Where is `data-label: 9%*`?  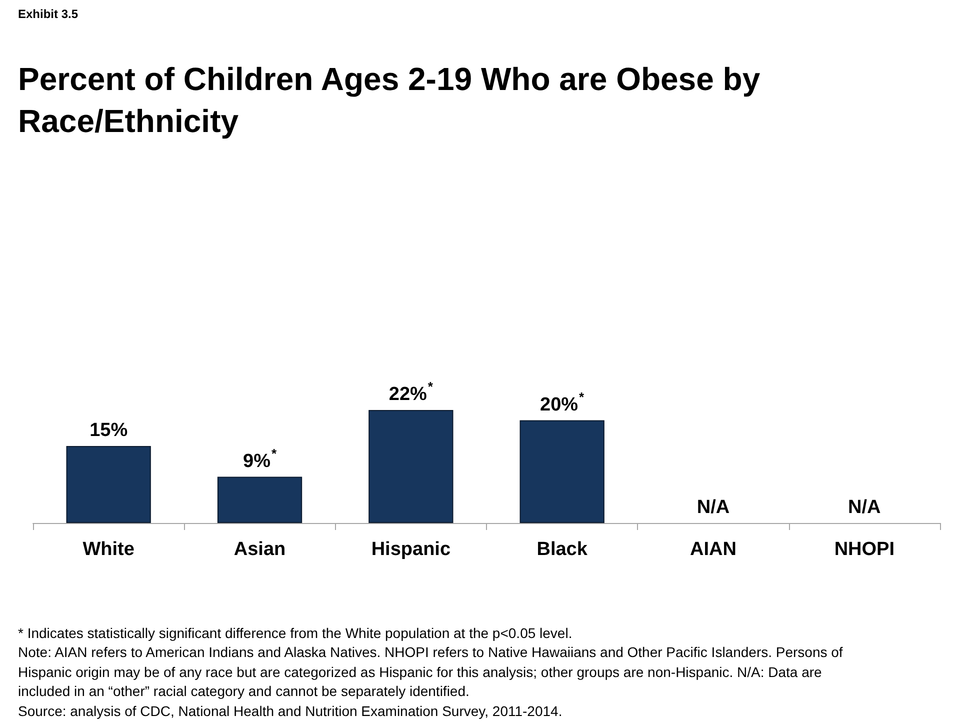
data-label: 9%* is located at coordinates (260, 459).